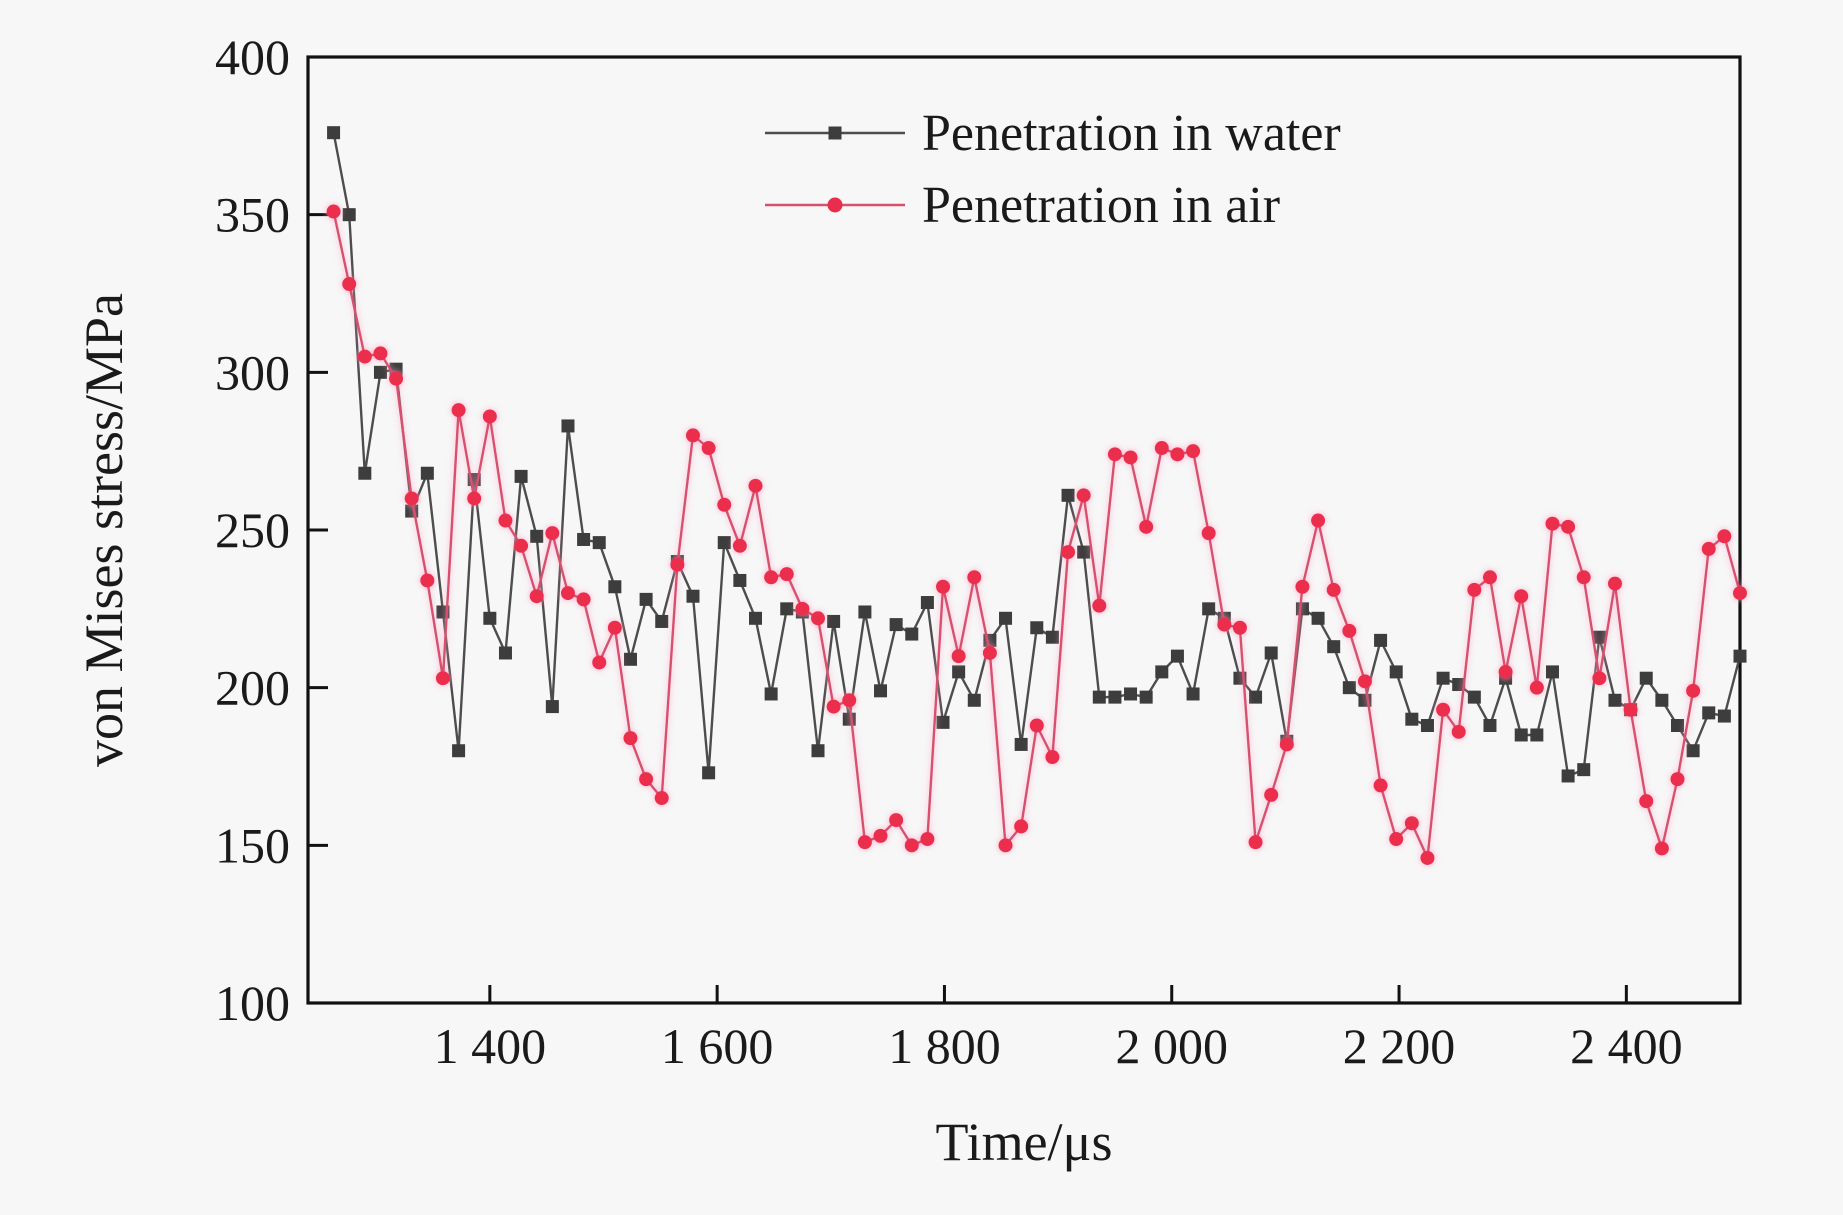 Image resolution: width=1843 pixels, height=1215 pixels. What do you see at coordinates (104, 530) in the screenshot?
I see `y-axis-title: von Mises stress/MPa` at bounding box center [104, 530].